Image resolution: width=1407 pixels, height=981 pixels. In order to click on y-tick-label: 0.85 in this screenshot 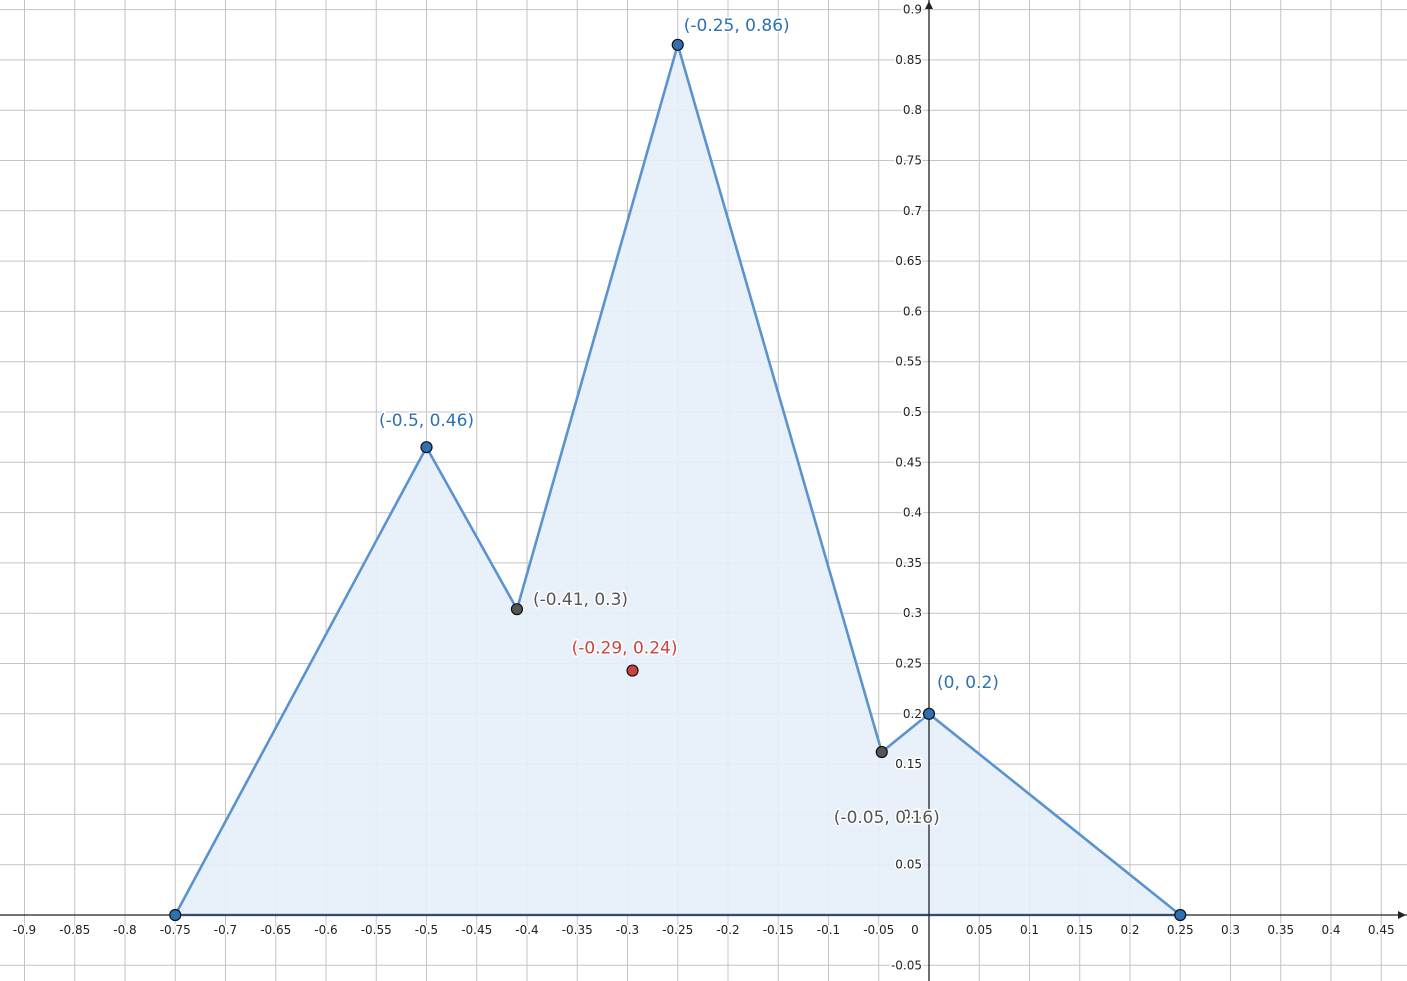, I will do `click(908, 60)`.